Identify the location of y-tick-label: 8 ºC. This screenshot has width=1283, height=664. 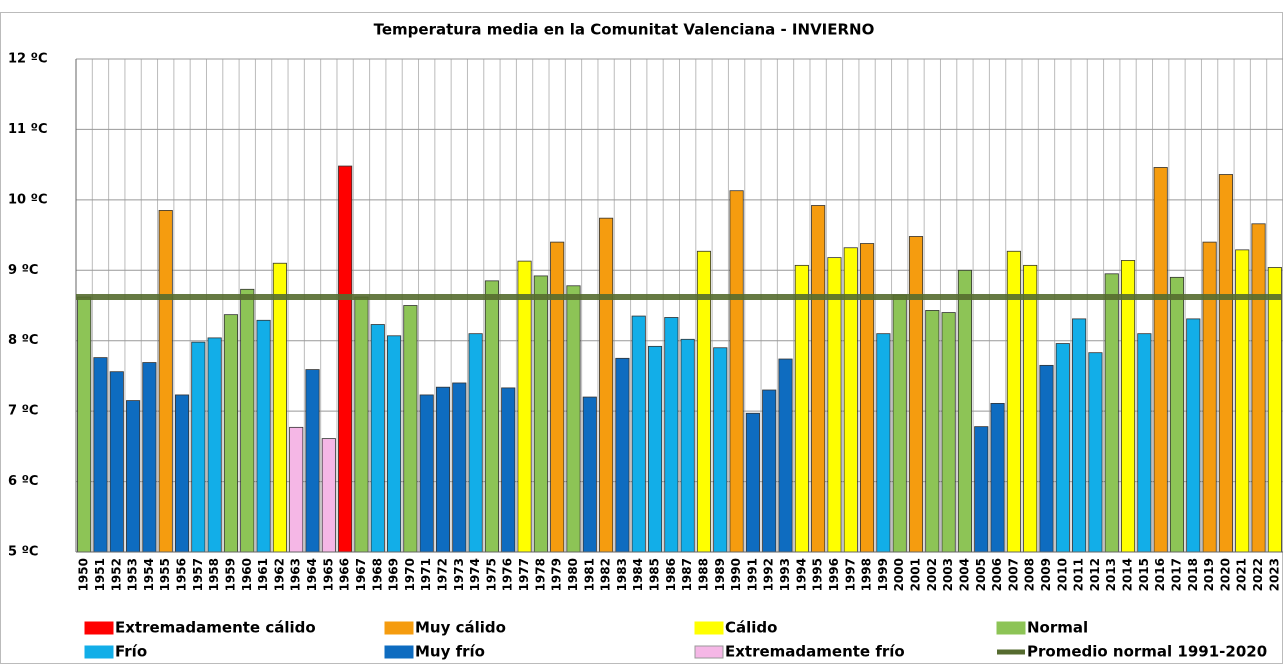
(23, 340).